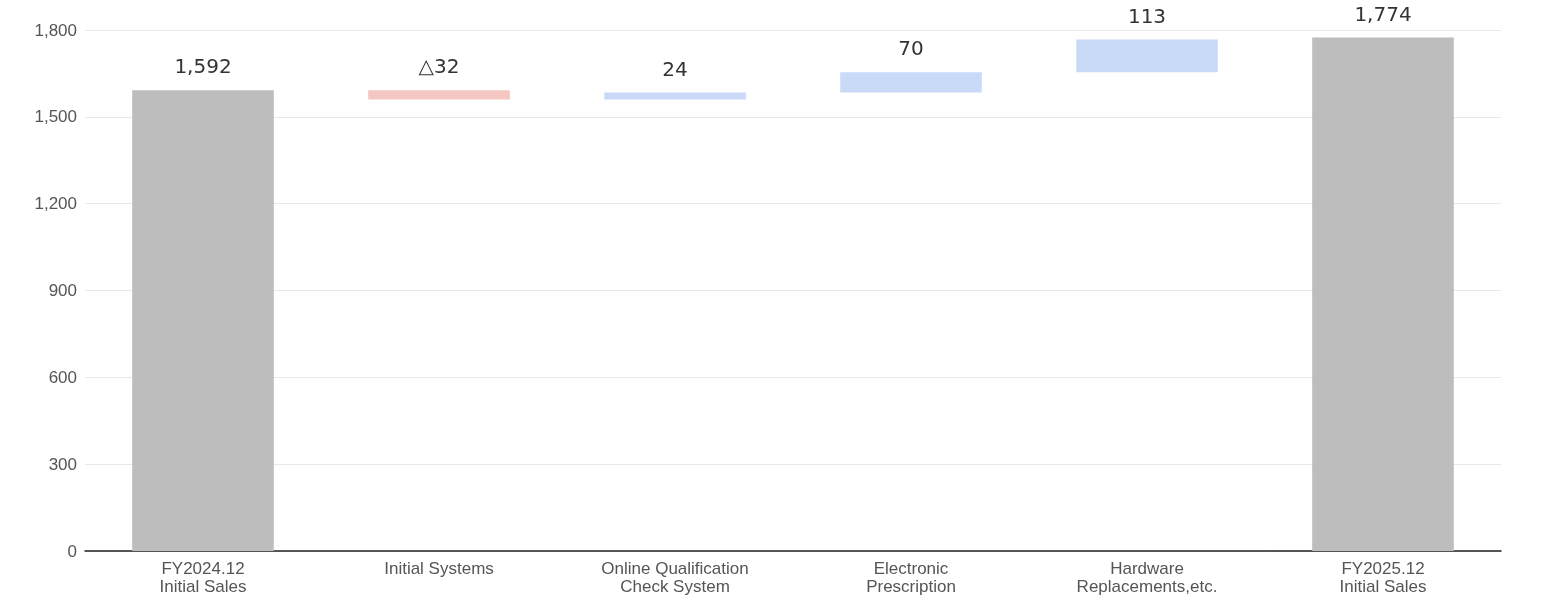 The image size is (1551, 611). What do you see at coordinates (439, 568) in the screenshot?
I see `x-tick-label: Initial Systems` at bounding box center [439, 568].